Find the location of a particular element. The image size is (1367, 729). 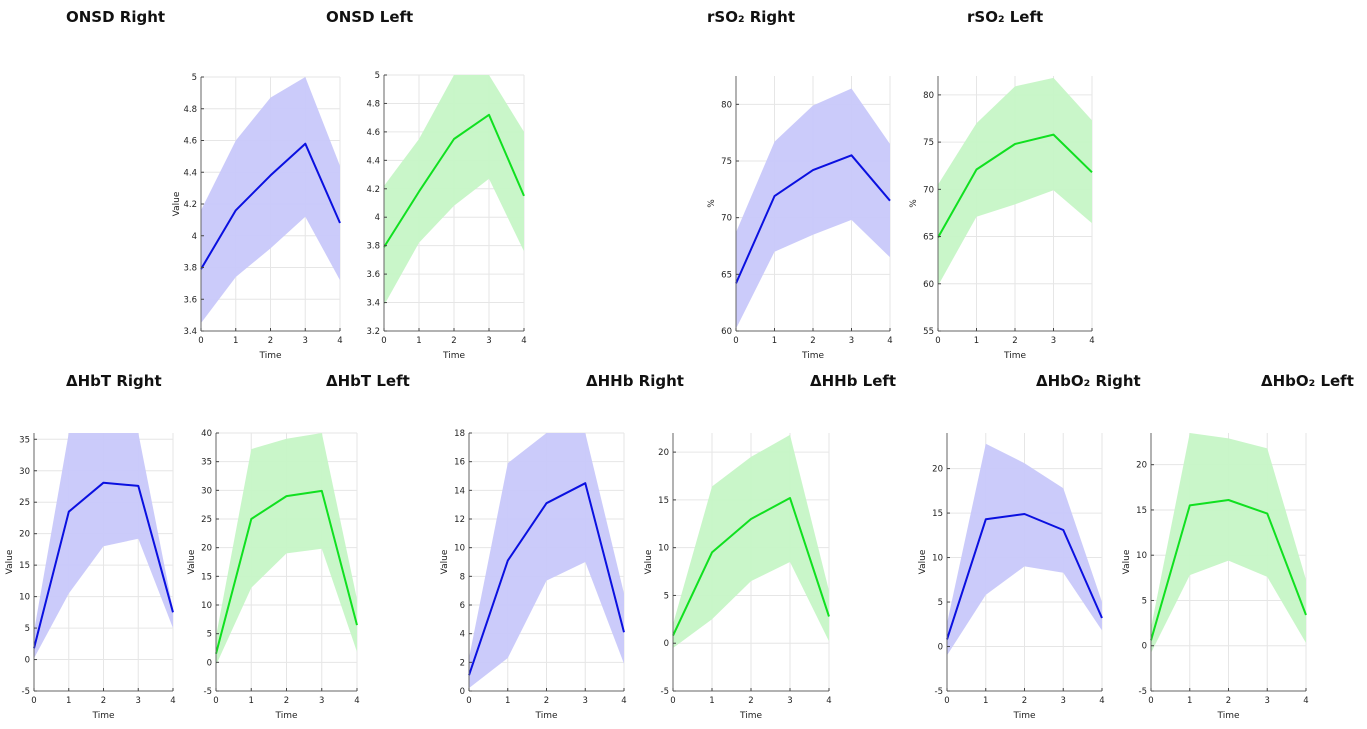

title-rso2-left: rSO₂ Left is located at coordinates (1005, 17).